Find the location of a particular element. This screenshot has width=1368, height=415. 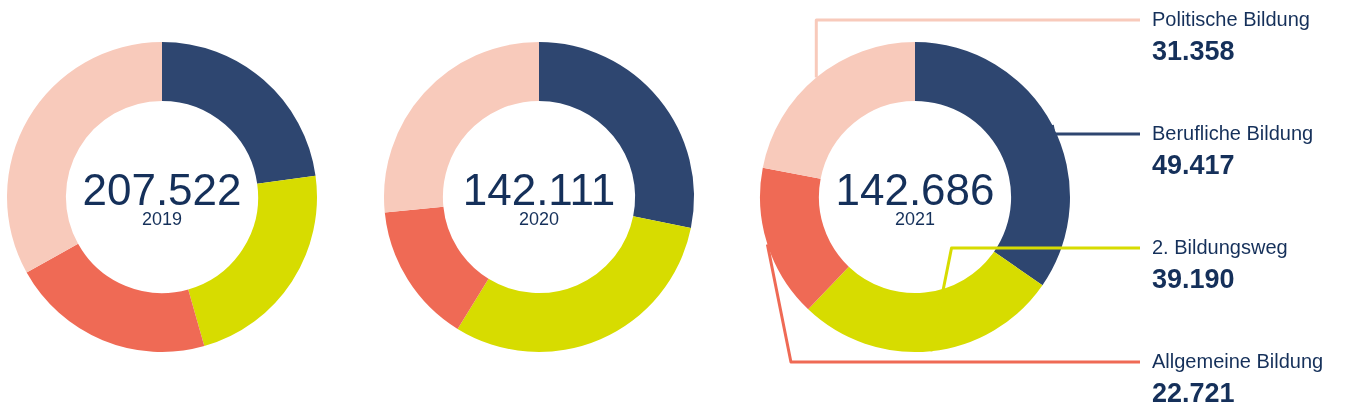

text: 2021 is located at coordinates (915, 218).